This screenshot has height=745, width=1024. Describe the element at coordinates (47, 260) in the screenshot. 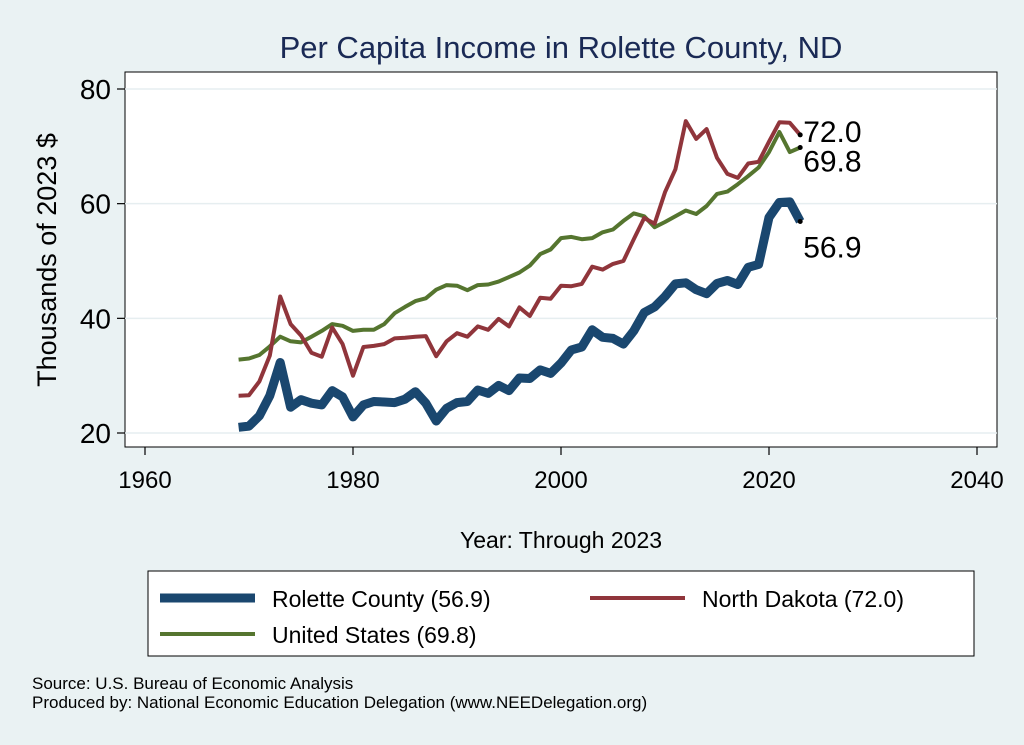

I see `y-axis-title: Thousands of 2023 $` at that location.